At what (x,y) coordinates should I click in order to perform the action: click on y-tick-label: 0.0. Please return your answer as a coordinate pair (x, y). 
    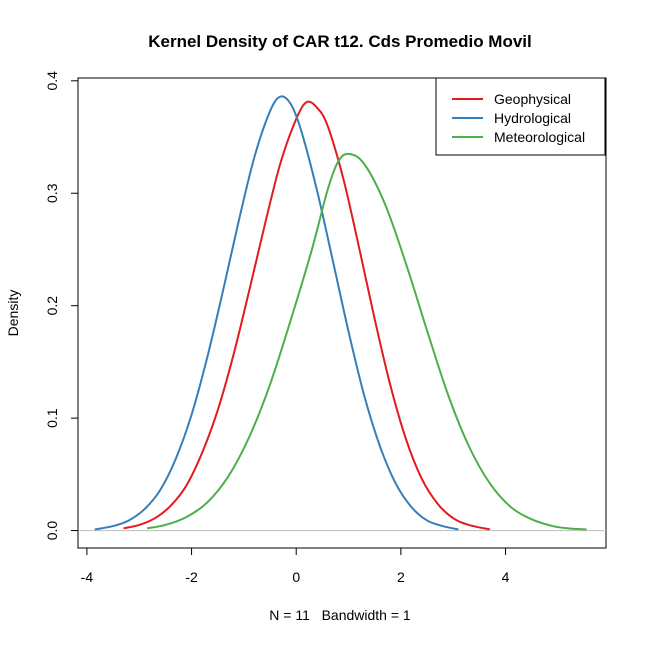
    Looking at the image, I should click on (52, 531).